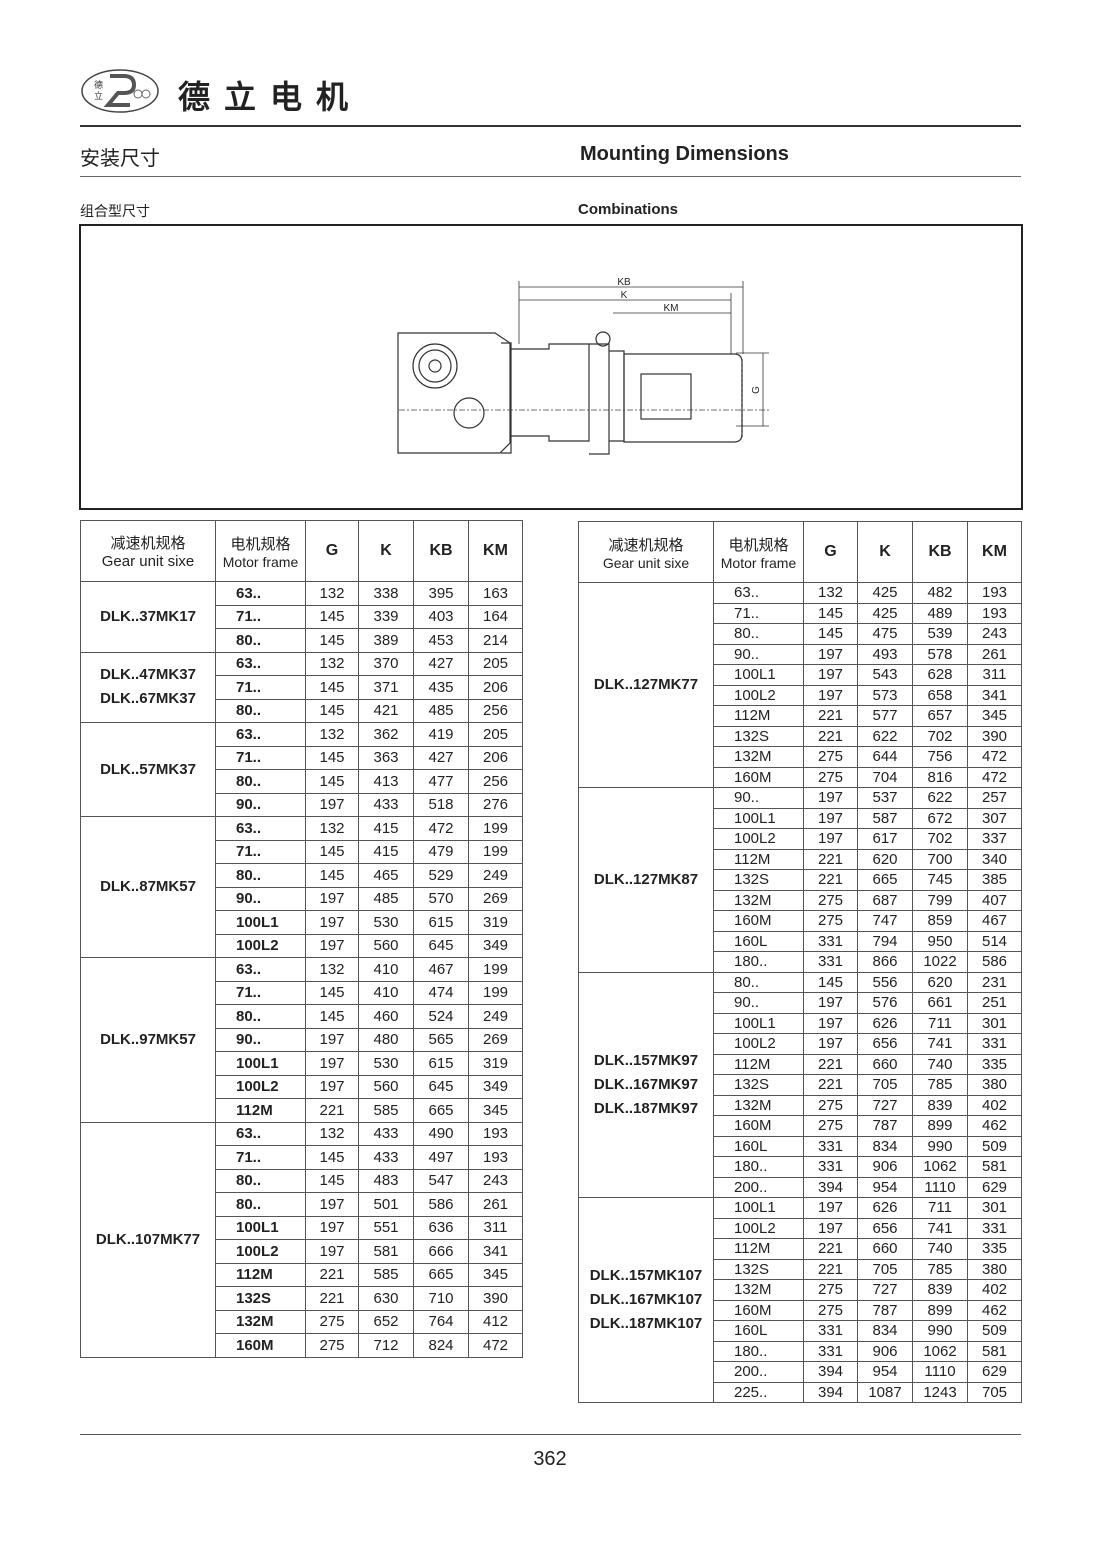  What do you see at coordinates (441, 616) in the screenshot?
I see `kb-cell: 403` at bounding box center [441, 616].